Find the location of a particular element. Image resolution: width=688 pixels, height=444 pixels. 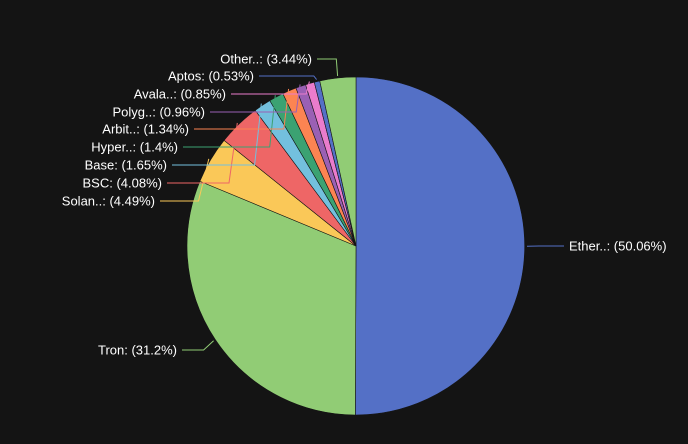

leader-line-solan is located at coordinates (185, 180).